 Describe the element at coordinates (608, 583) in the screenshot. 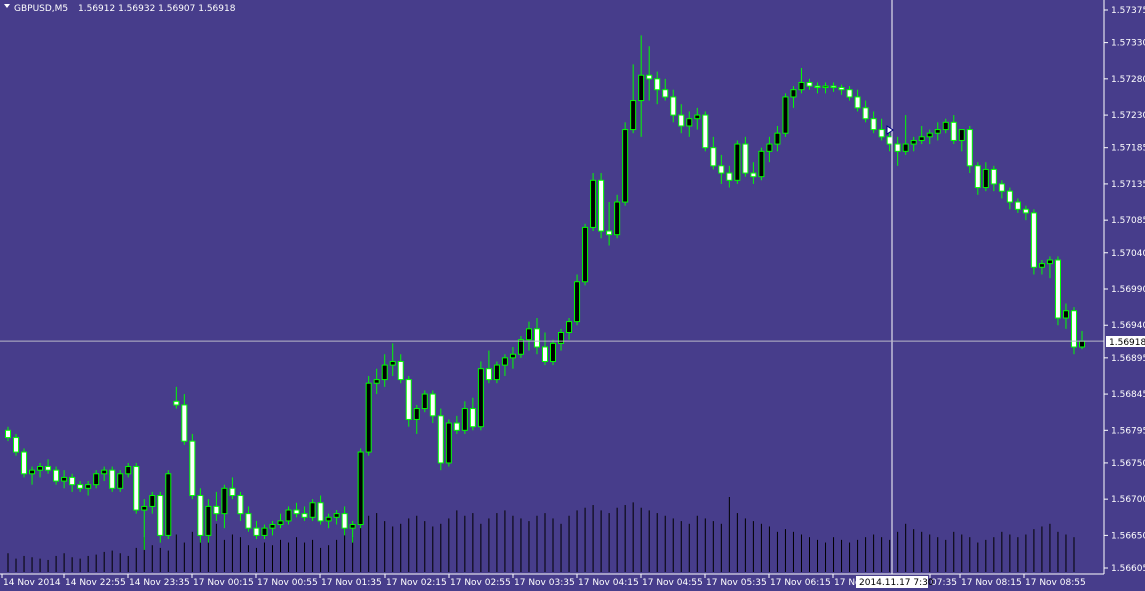

I see `time-tick-label: 17 Nov 04:15` at that location.